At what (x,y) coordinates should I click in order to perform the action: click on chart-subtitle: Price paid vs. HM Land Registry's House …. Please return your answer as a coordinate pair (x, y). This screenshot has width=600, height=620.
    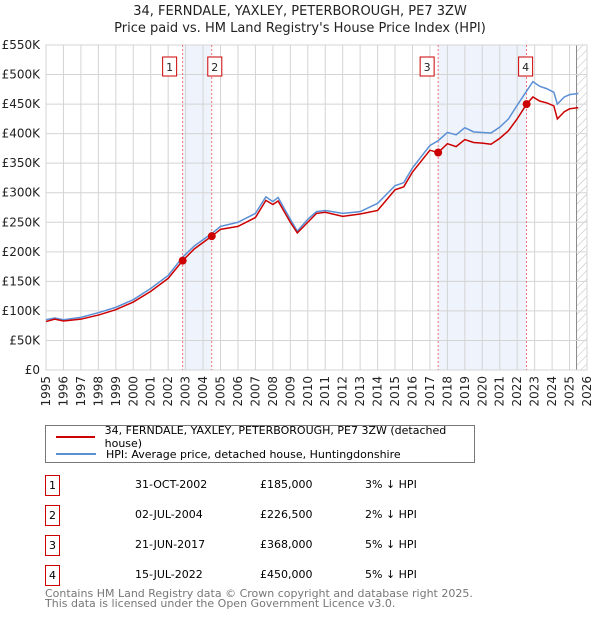
    Looking at the image, I should click on (300, 28).